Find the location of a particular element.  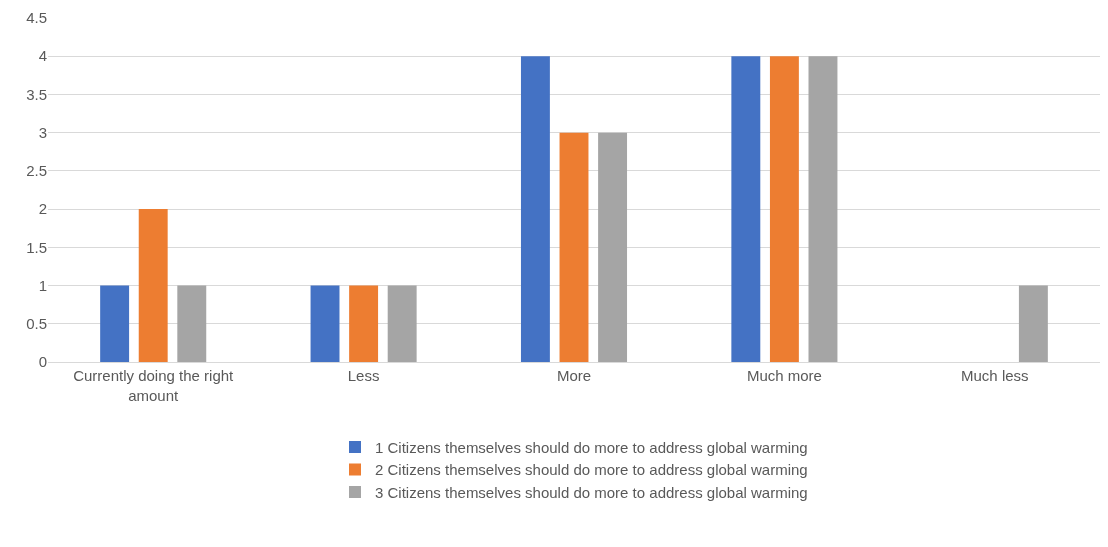

y-tick-label: 0 is located at coordinates (42, 362).